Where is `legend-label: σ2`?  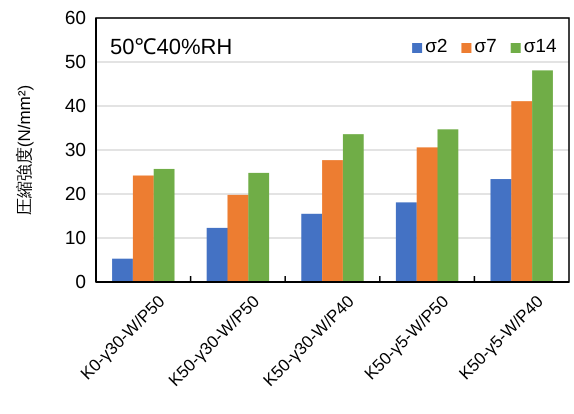
legend-label: σ2 is located at coordinates (436, 46).